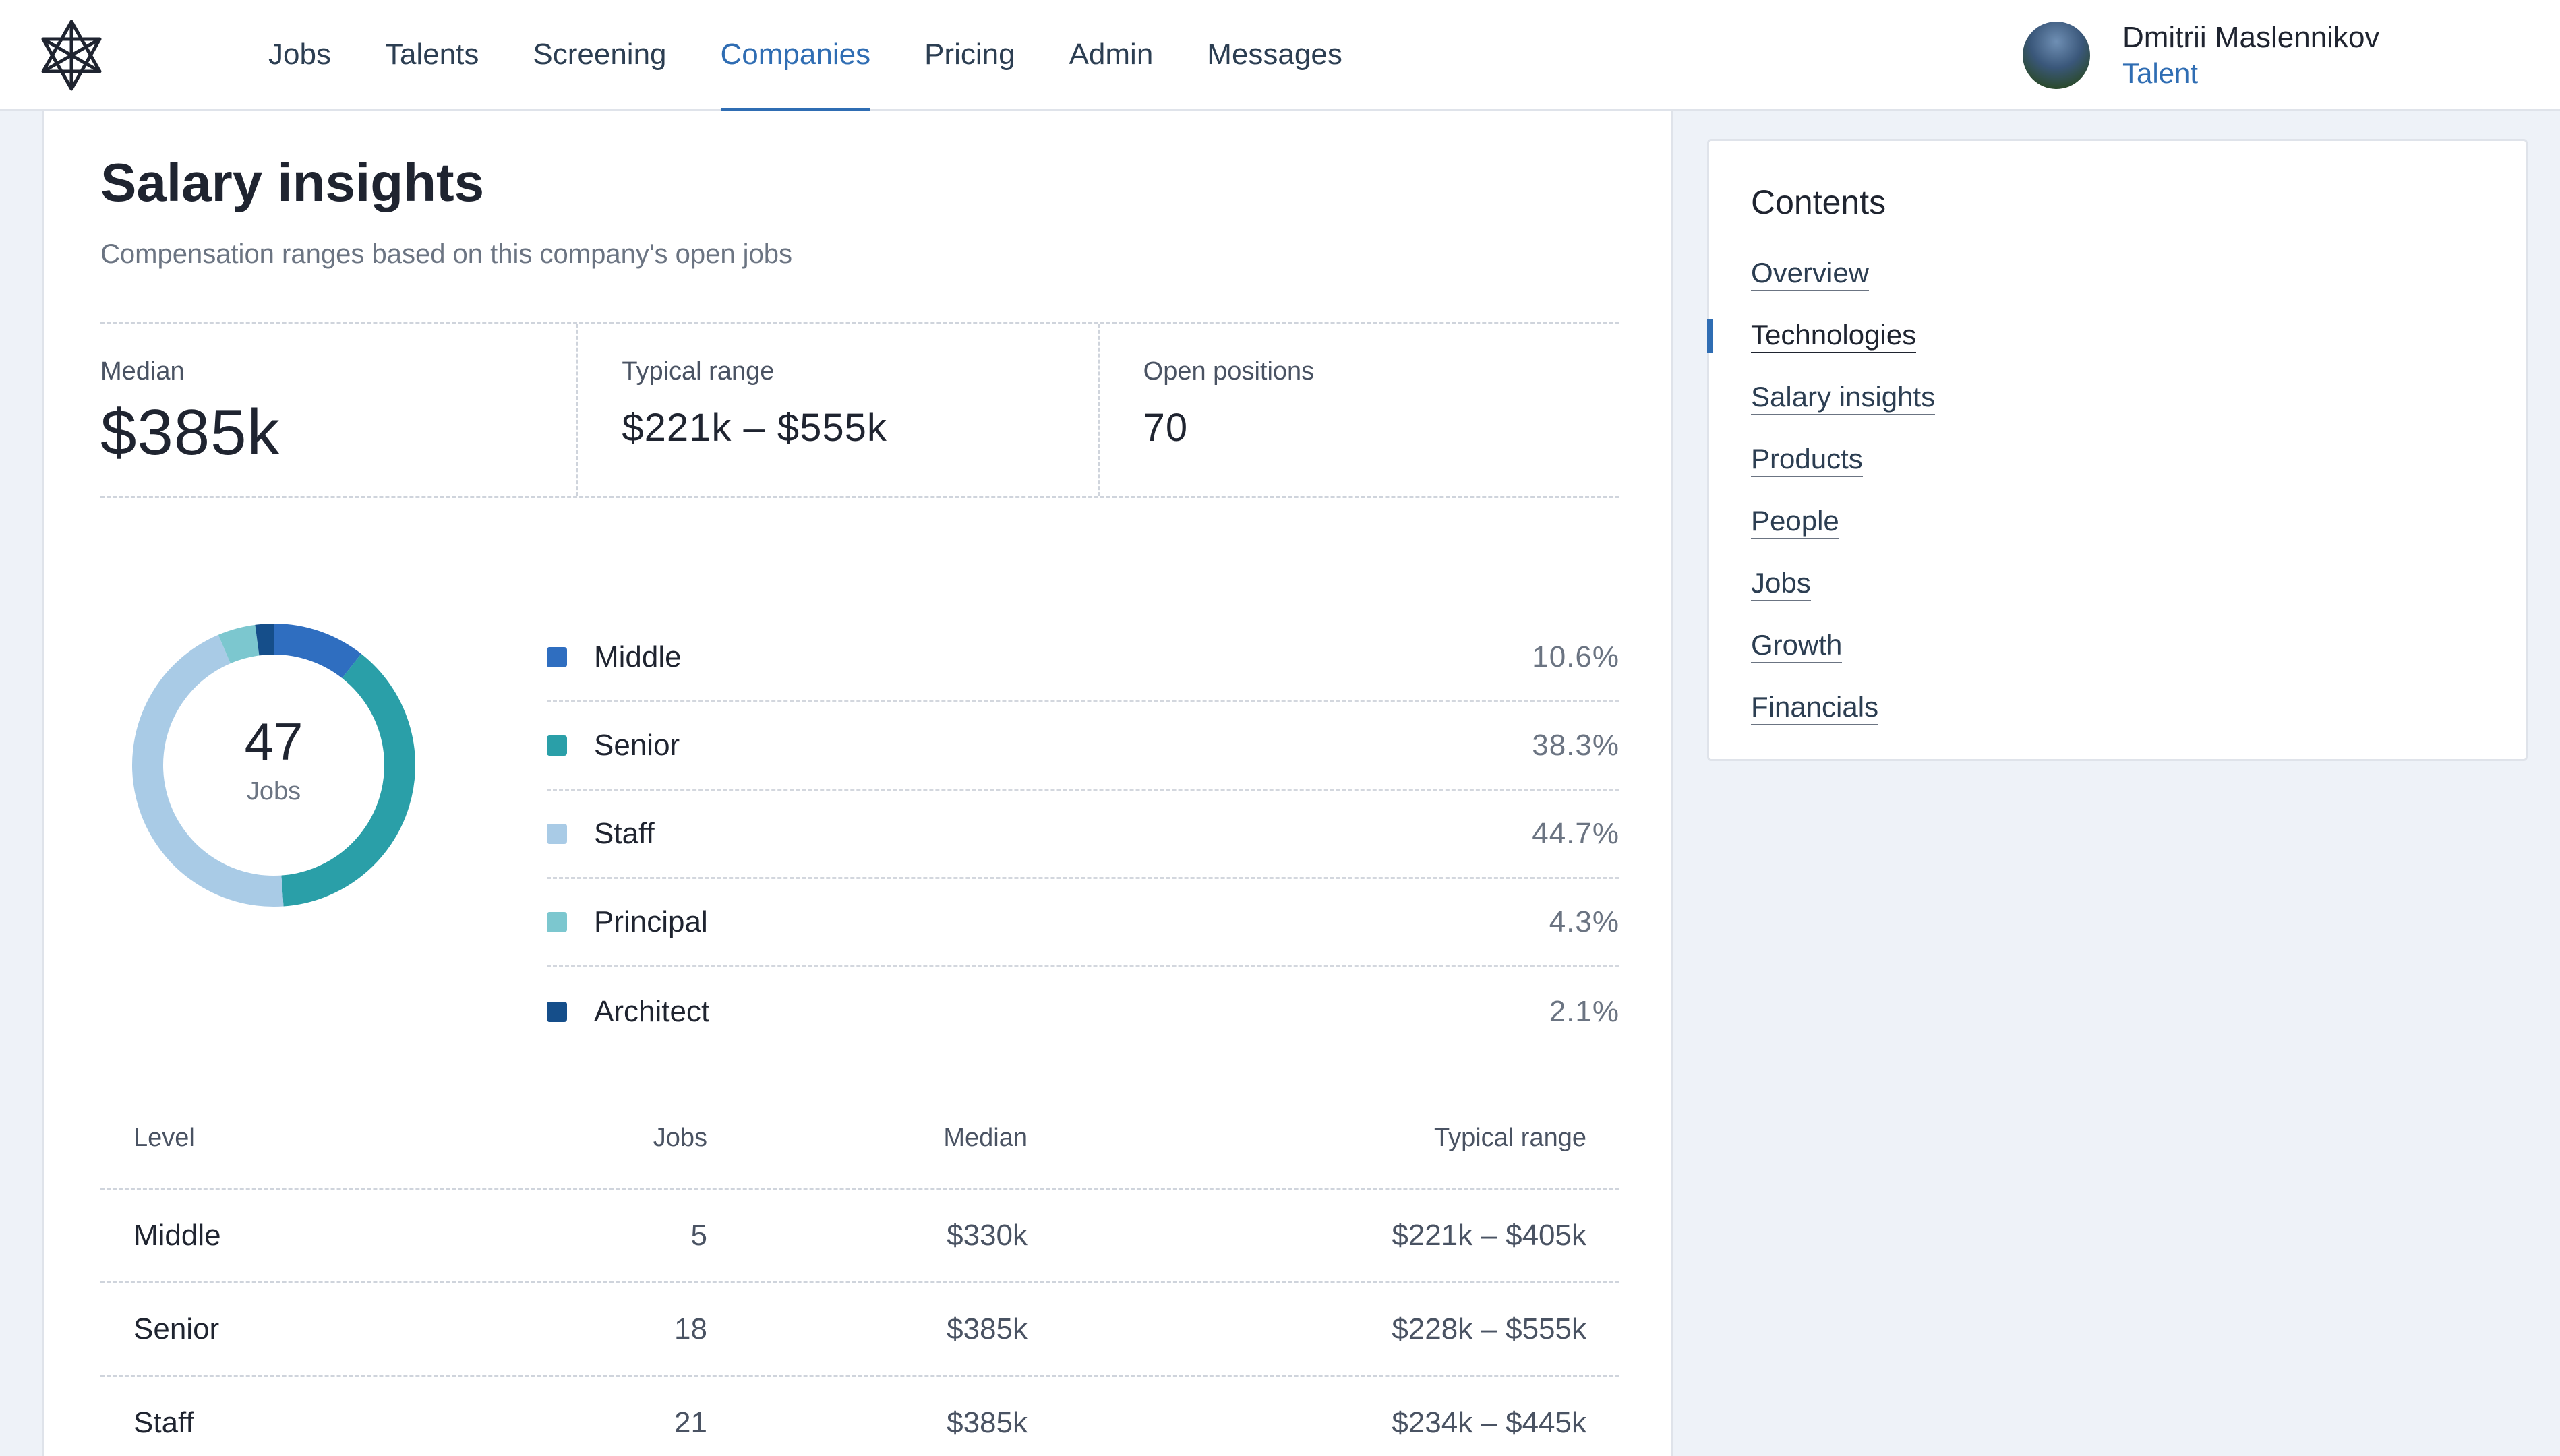 Image resolution: width=2560 pixels, height=1456 pixels. Describe the element at coordinates (264, 640) in the screenshot. I see `donut-slice-architect` at that location.